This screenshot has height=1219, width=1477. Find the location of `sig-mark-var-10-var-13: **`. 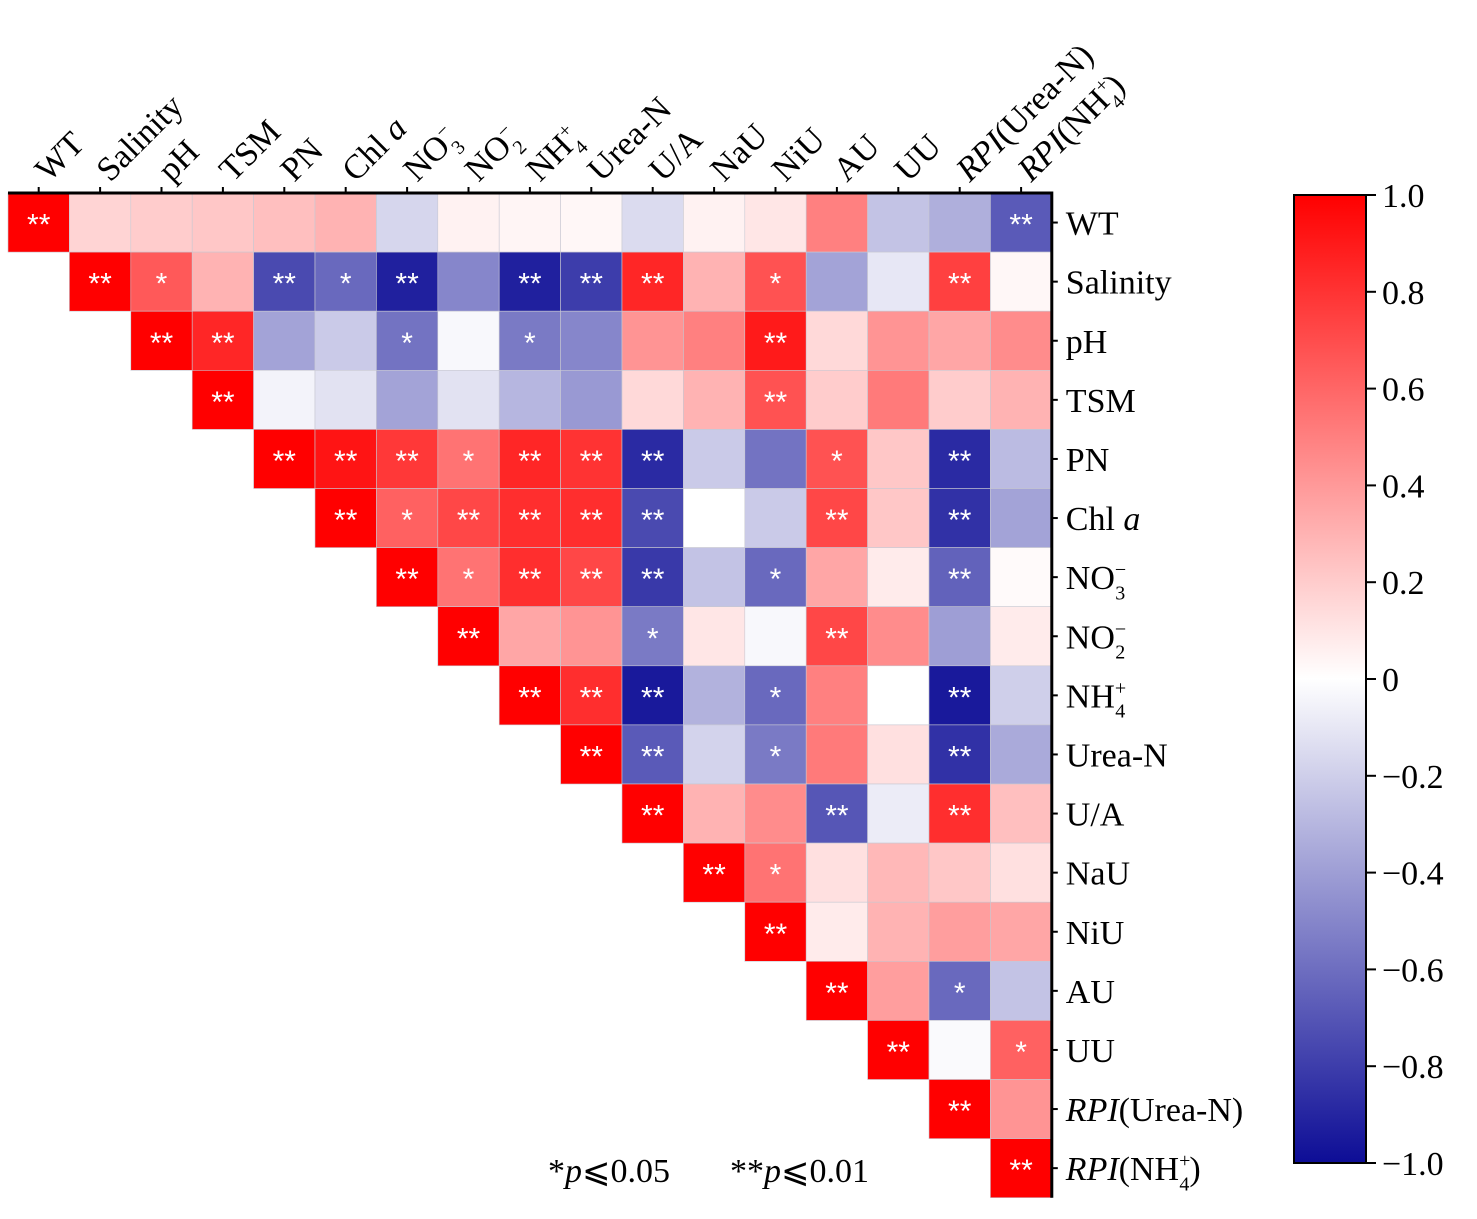

sig-mark-var-10-var-13: ** is located at coordinates (837, 816).